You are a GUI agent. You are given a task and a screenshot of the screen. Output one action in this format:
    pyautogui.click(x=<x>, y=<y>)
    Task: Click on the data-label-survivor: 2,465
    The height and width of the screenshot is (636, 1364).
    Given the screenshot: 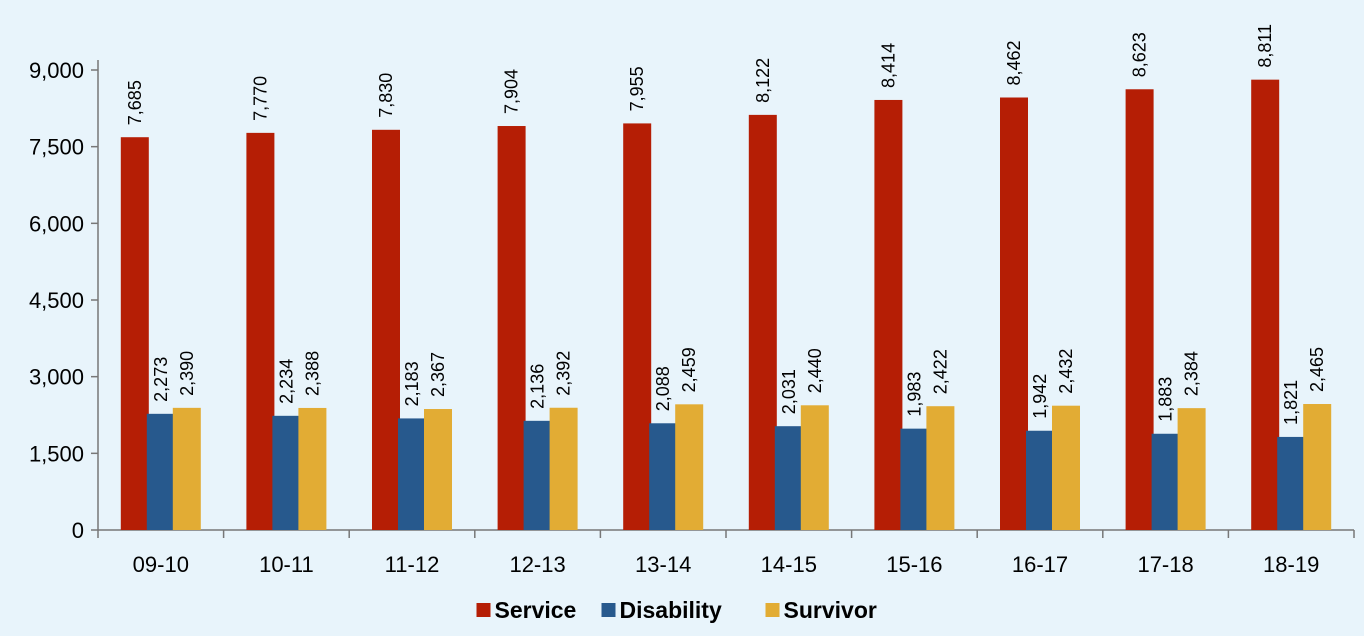 What is the action you would take?
    pyautogui.click(x=1317, y=369)
    